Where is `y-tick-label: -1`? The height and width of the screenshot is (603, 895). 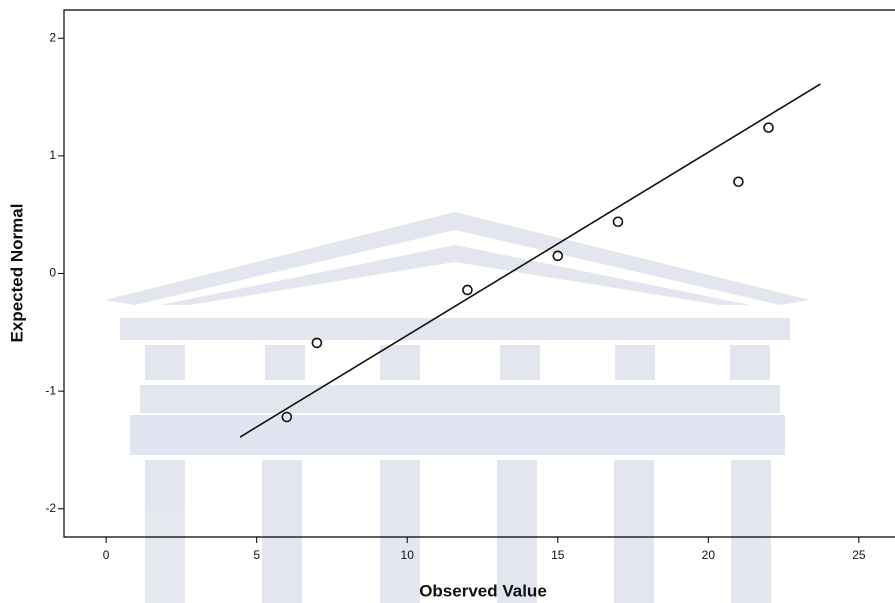
y-tick-label: -1 is located at coordinates (50, 390).